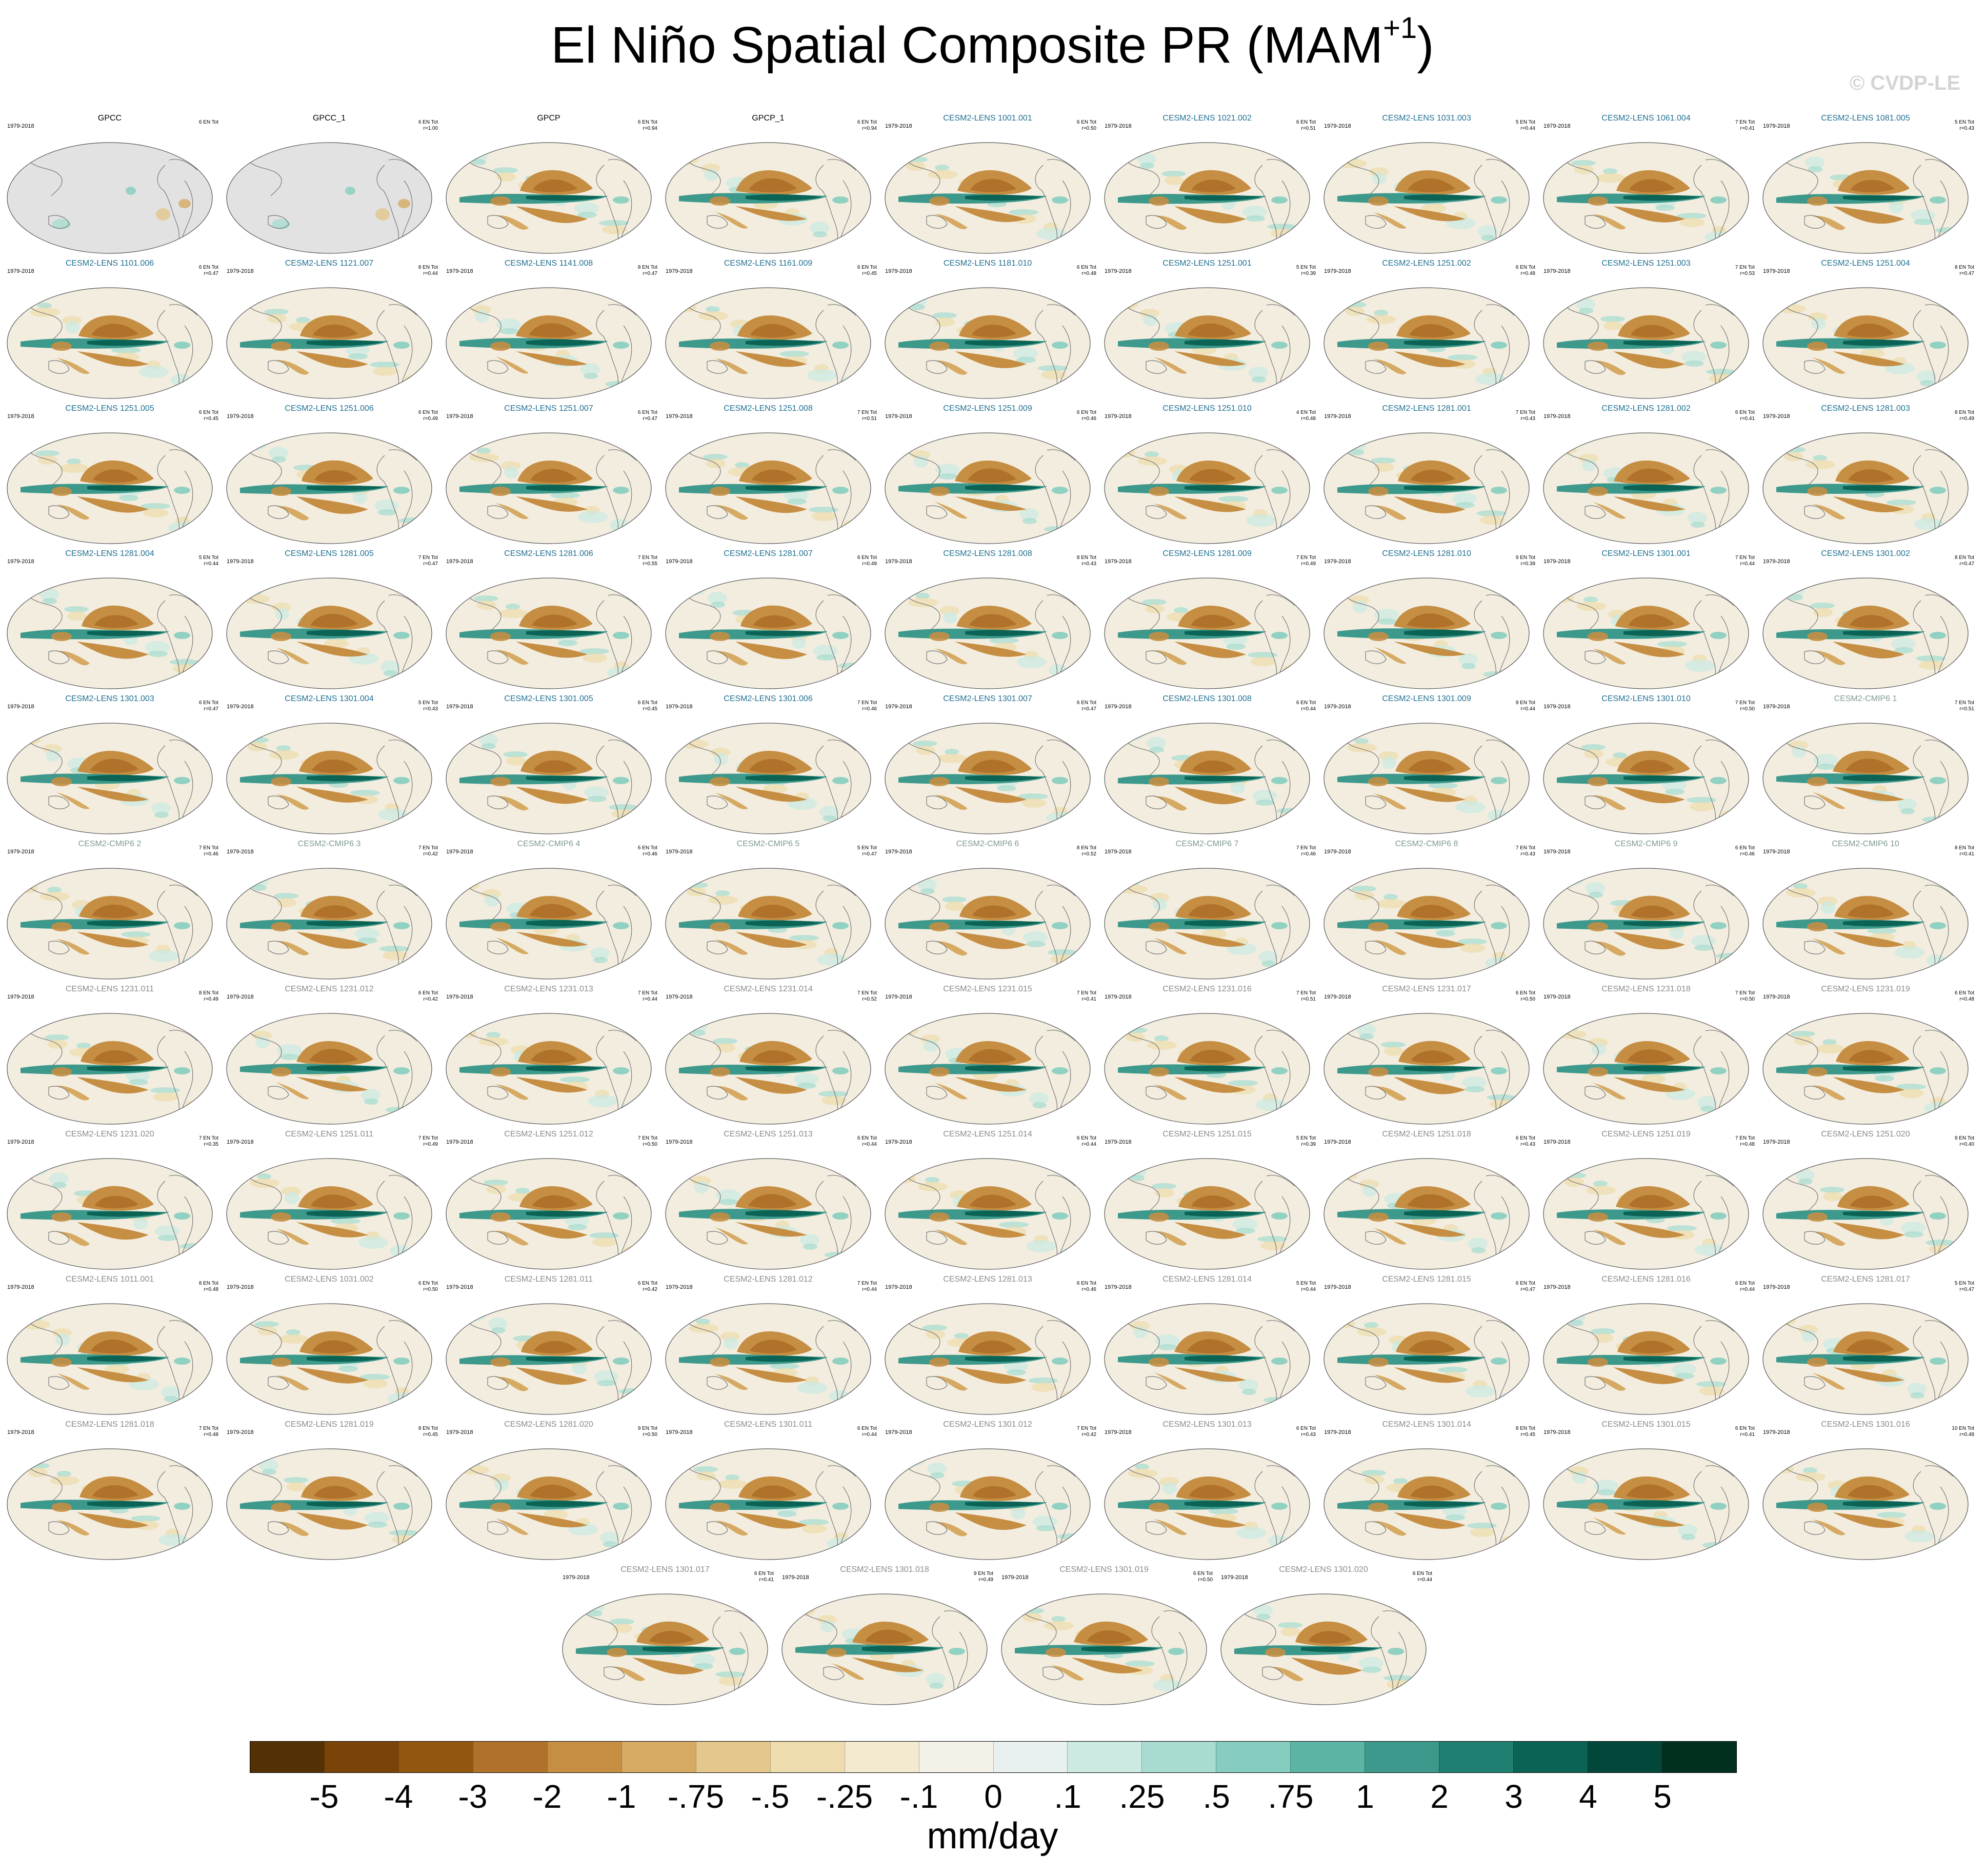  What do you see at coordinates (1323, 1569) in the screenshot?
I see `panel-title: CESM2-LENS 1301.020` at bounding box center [1323, 1569].